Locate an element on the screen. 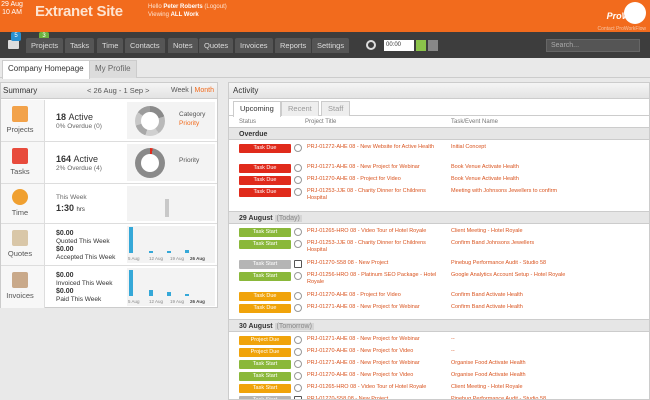  column-task-name: Task/Event Name is located at coordinates (475, 122).